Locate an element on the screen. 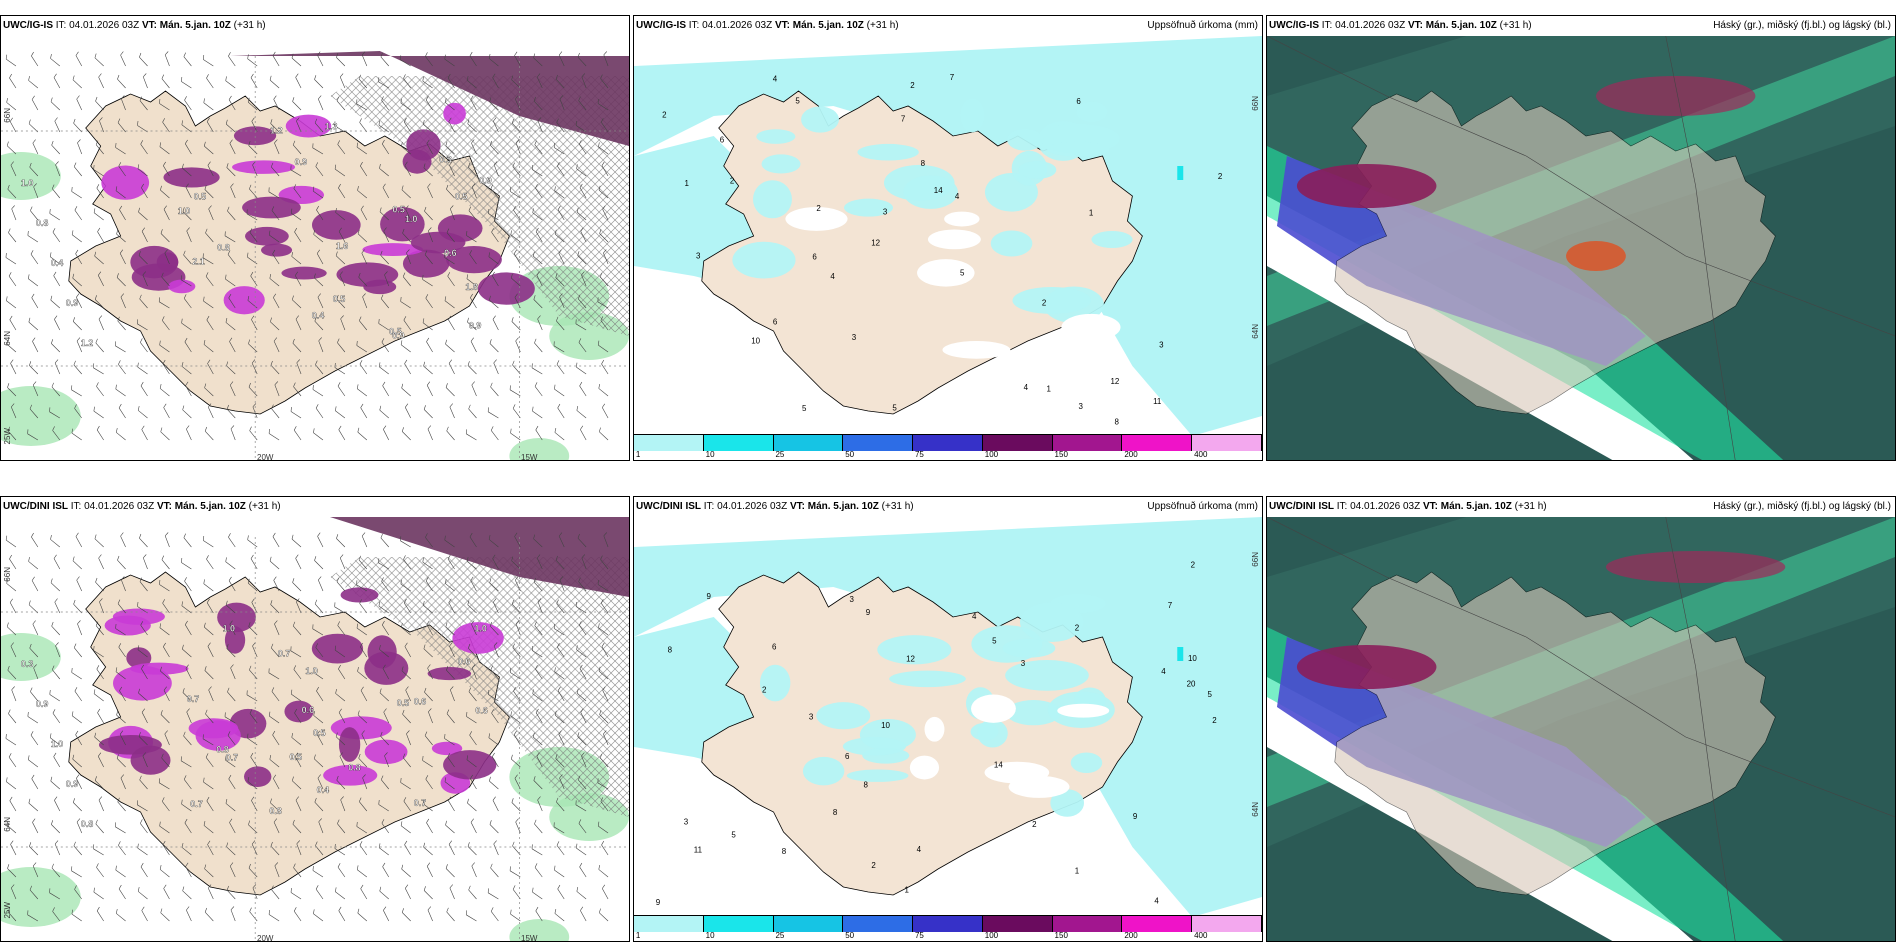 This screenshot has height=950, width=1900. lat-label: 66N is located at coordinates (1255, 559).